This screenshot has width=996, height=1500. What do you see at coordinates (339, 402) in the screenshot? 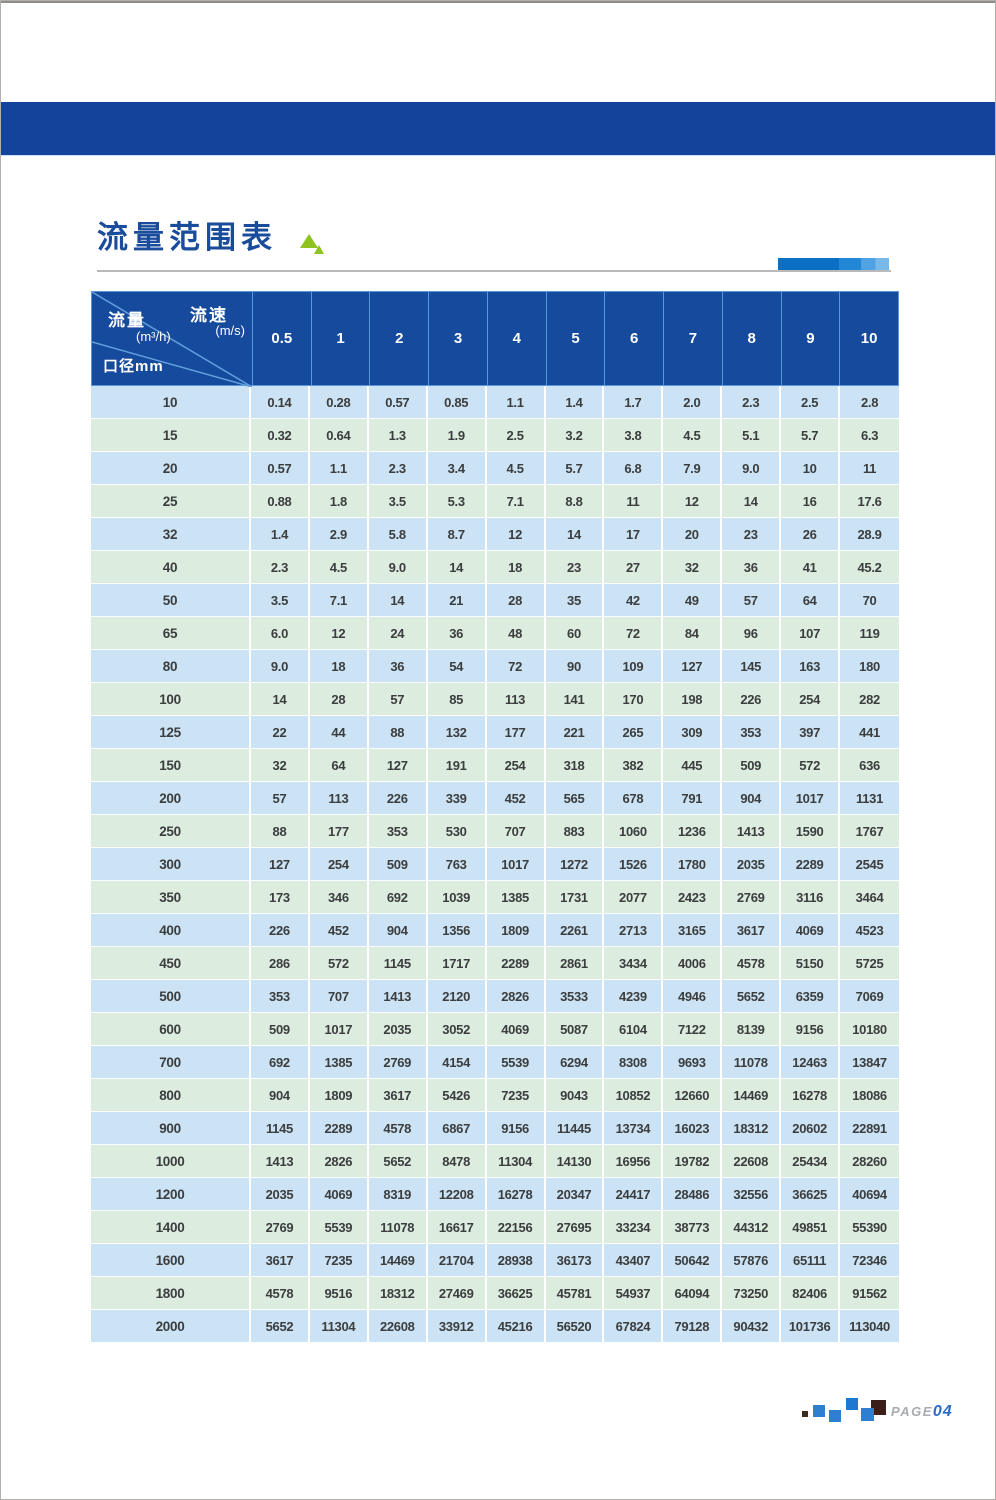
I see `flow-value-cell: 0.28` at bounding box center [339, 402].